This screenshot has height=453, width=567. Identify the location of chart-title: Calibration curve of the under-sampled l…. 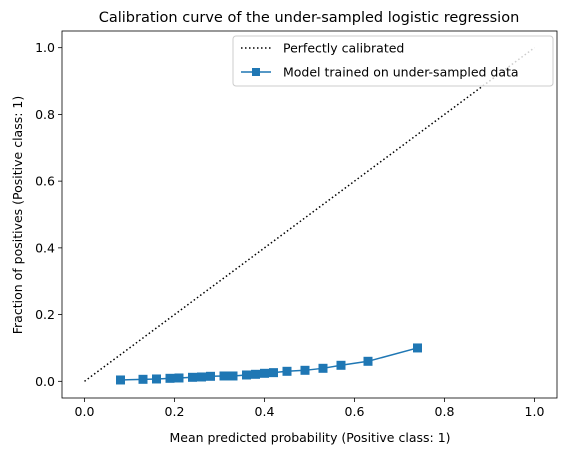
(309, 18).